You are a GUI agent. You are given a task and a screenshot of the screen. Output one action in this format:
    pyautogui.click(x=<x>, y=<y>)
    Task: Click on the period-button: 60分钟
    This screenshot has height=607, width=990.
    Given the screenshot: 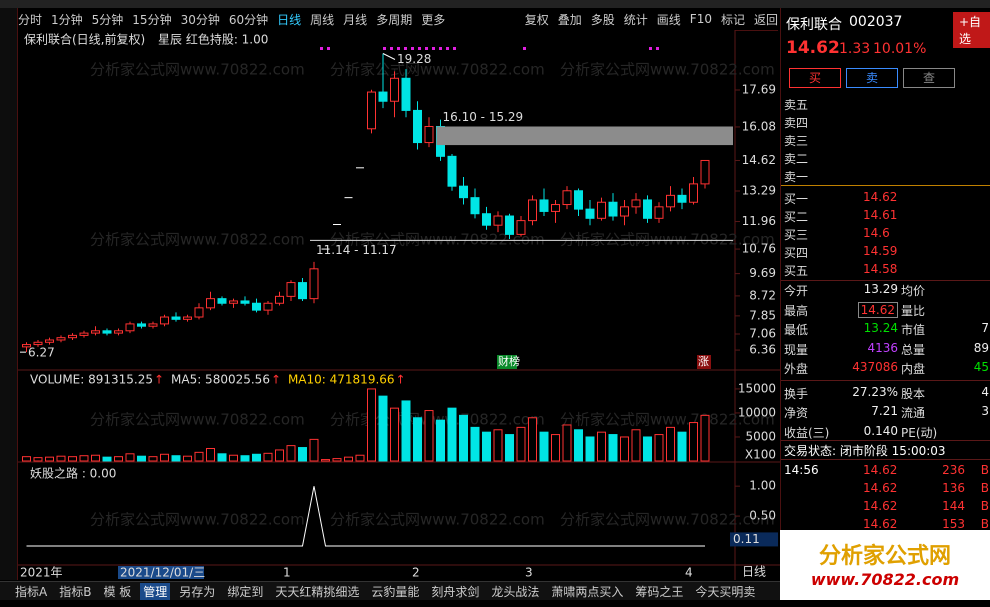 What is the action you would take?
    pyautogui.click(x=248, y=19)
    